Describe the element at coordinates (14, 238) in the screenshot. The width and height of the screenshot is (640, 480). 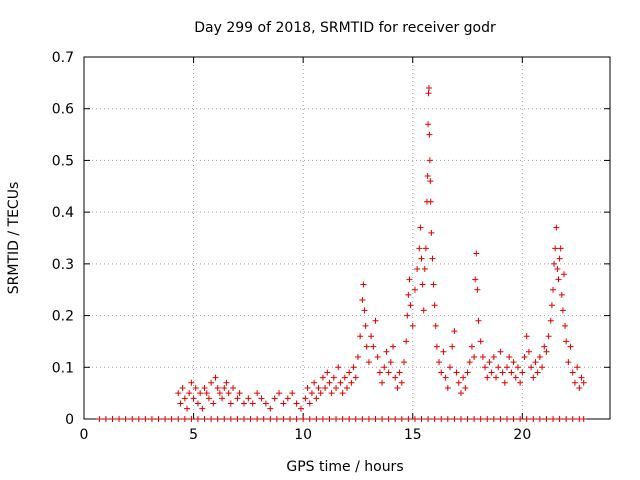
I see `y-axis-title: SRMTID / TECUs` at that location.